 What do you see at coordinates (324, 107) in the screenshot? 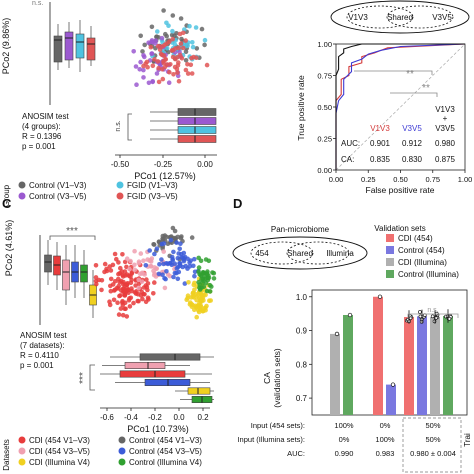
I see `roc-y-tick-label: 0.50` at bounding box center [324, 107].